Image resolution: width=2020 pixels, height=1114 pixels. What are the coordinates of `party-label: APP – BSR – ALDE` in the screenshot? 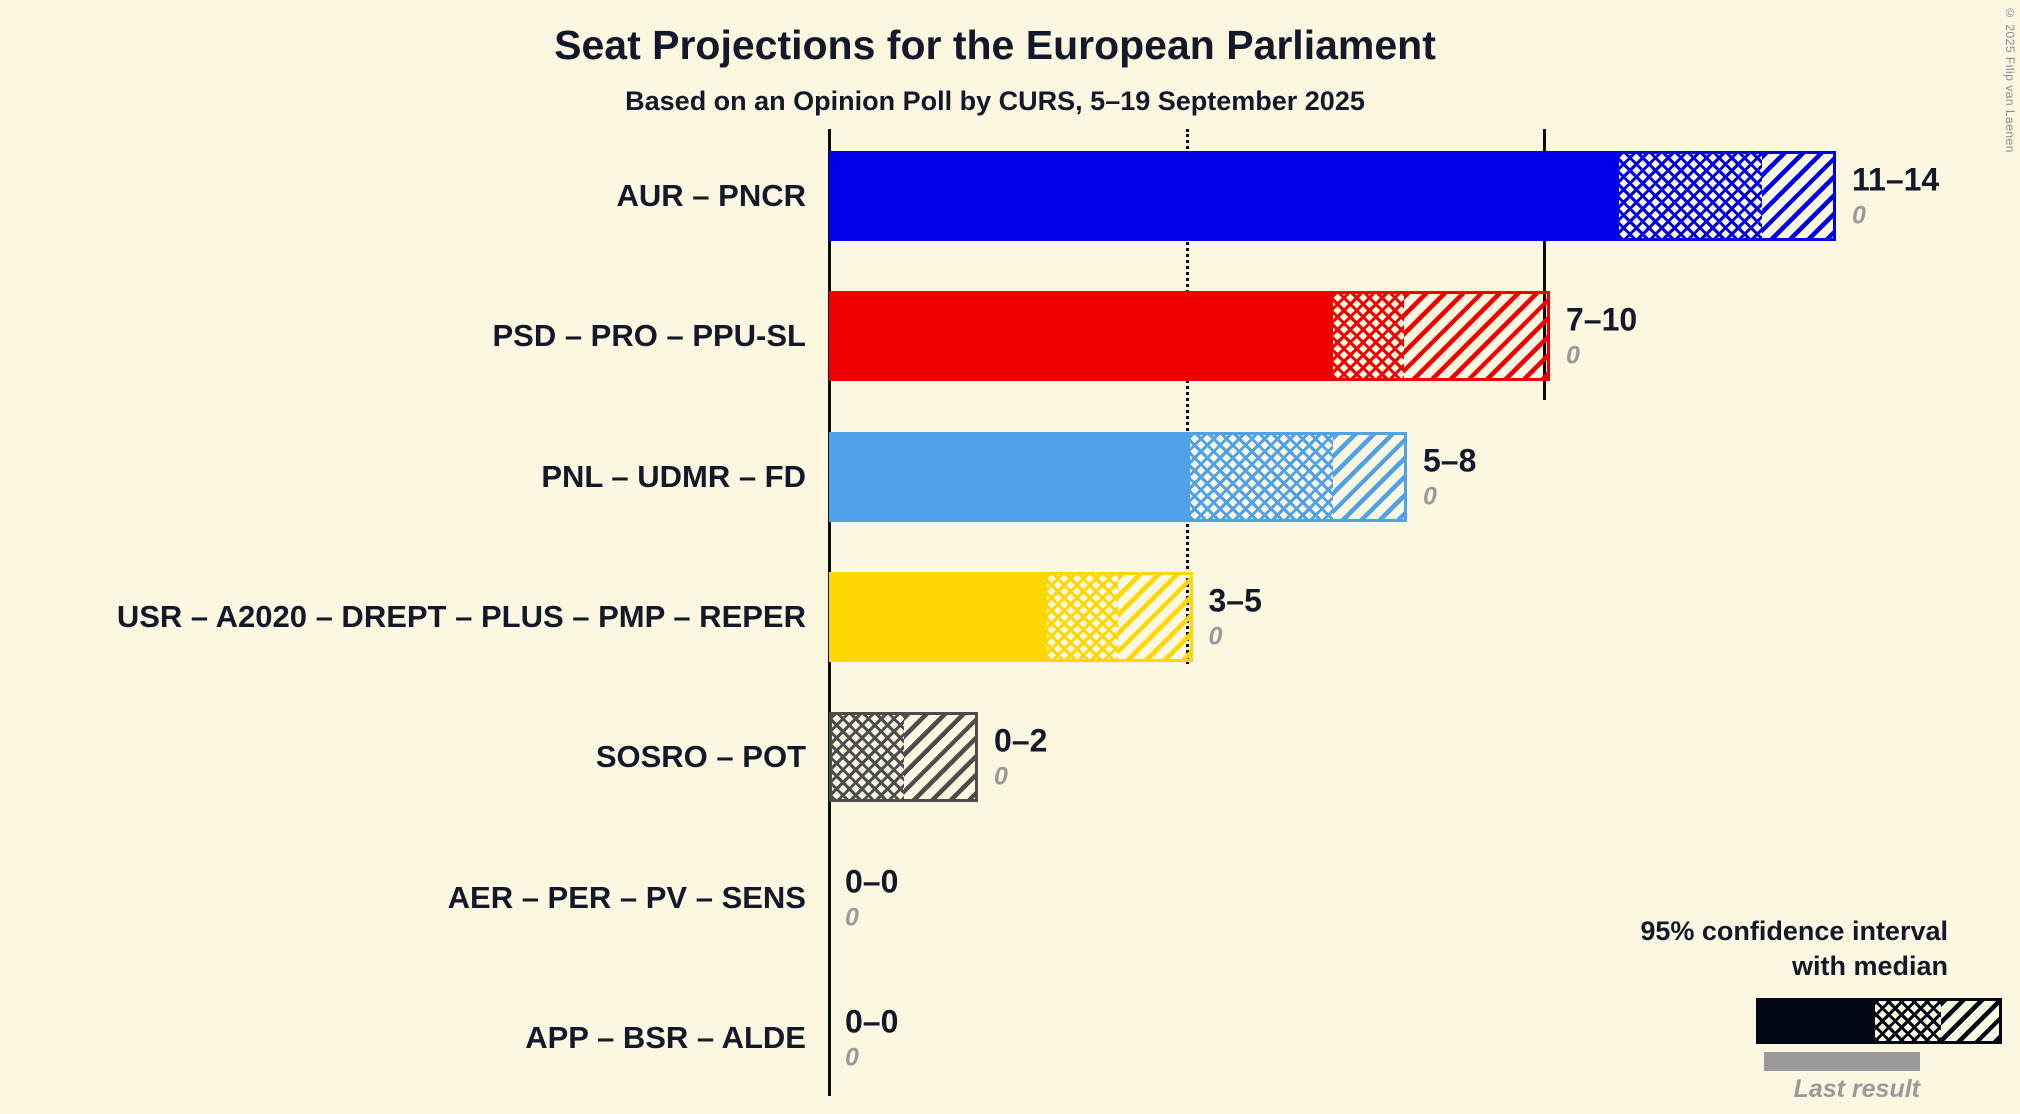 It's located at (665, 1037).